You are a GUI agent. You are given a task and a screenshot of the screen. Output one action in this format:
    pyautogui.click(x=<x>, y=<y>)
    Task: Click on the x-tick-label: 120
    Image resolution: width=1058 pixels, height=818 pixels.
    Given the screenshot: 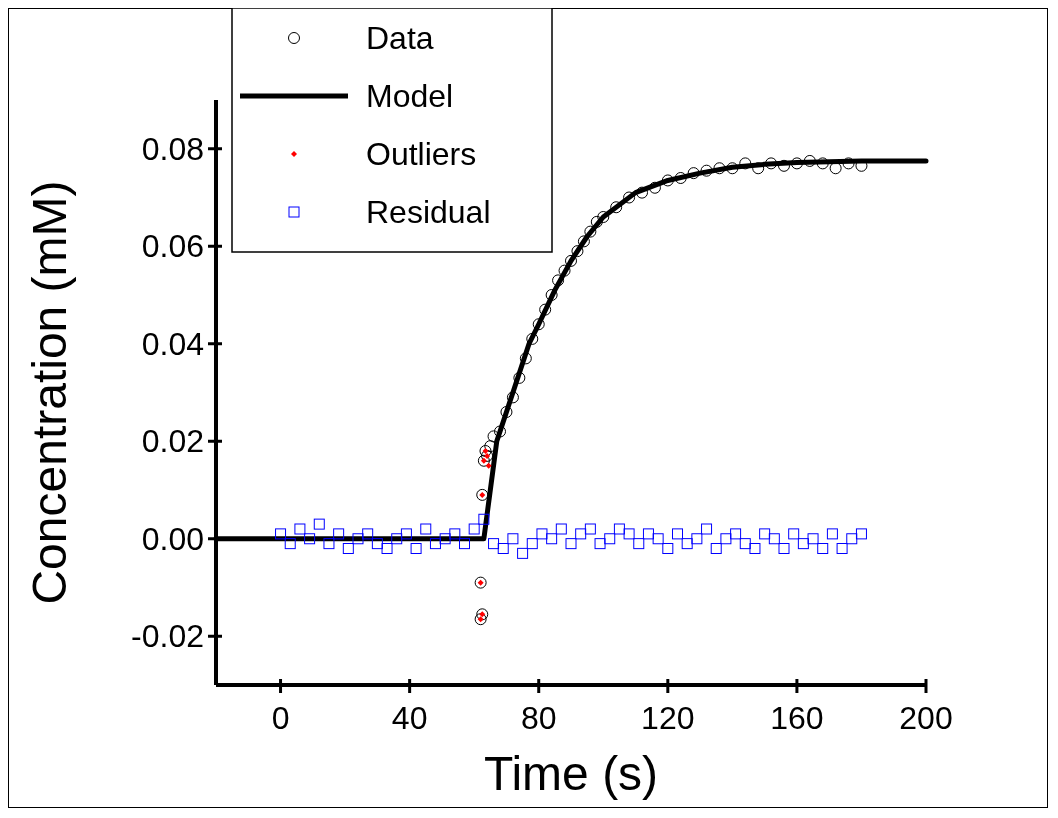 What is the action you would take?
    pyautogui.click(x=668, y=718)
    